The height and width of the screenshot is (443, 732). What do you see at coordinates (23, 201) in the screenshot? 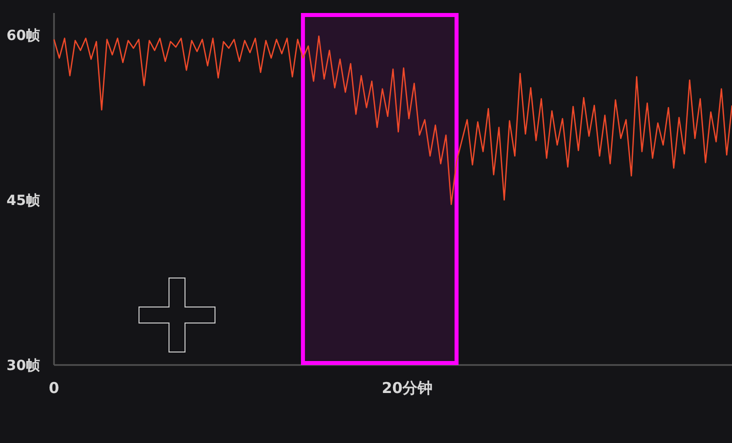
I see `y-tick-label: 45帧` at bounding box center [23, 201].